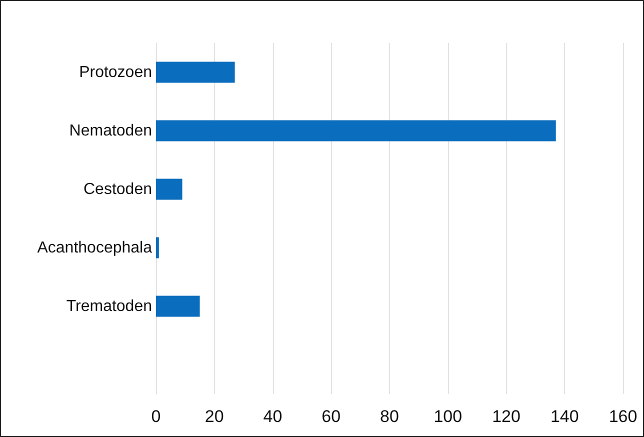 Image resolution: width=644 pixels, height=437 pixels. What do you see at coordinates (156, 416) in the screenshot?
I see `x-tick-label: 0` at bounding box center [156, 416].